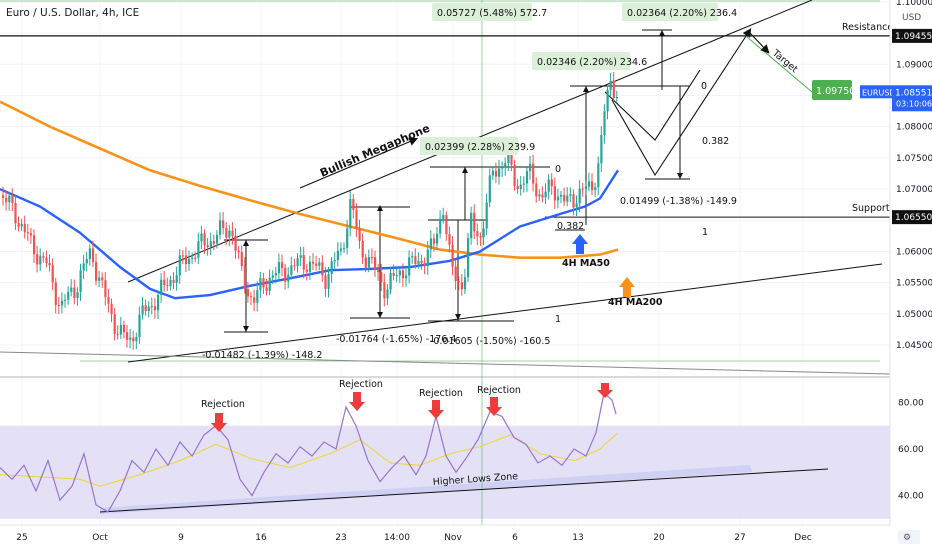  Describe the element at coordinates (21, 538) in the screenshot. I see `time-tick-0: 25` at that location.